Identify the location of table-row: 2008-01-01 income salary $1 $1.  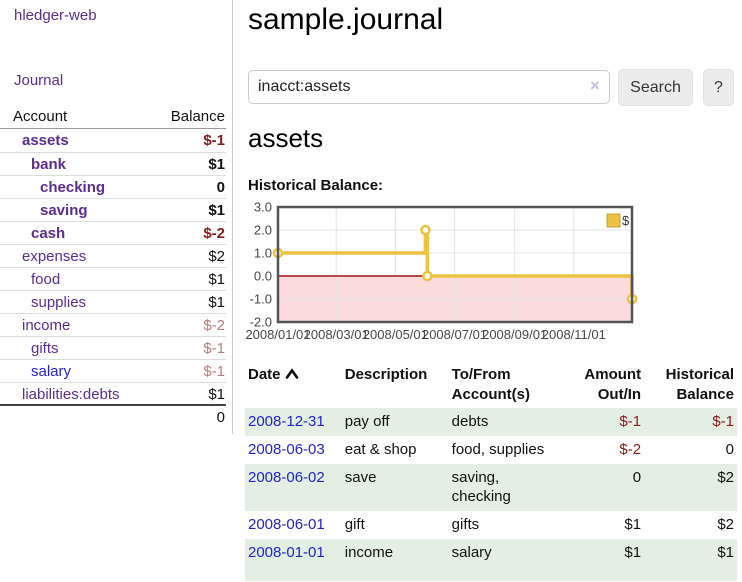
(491, 553).